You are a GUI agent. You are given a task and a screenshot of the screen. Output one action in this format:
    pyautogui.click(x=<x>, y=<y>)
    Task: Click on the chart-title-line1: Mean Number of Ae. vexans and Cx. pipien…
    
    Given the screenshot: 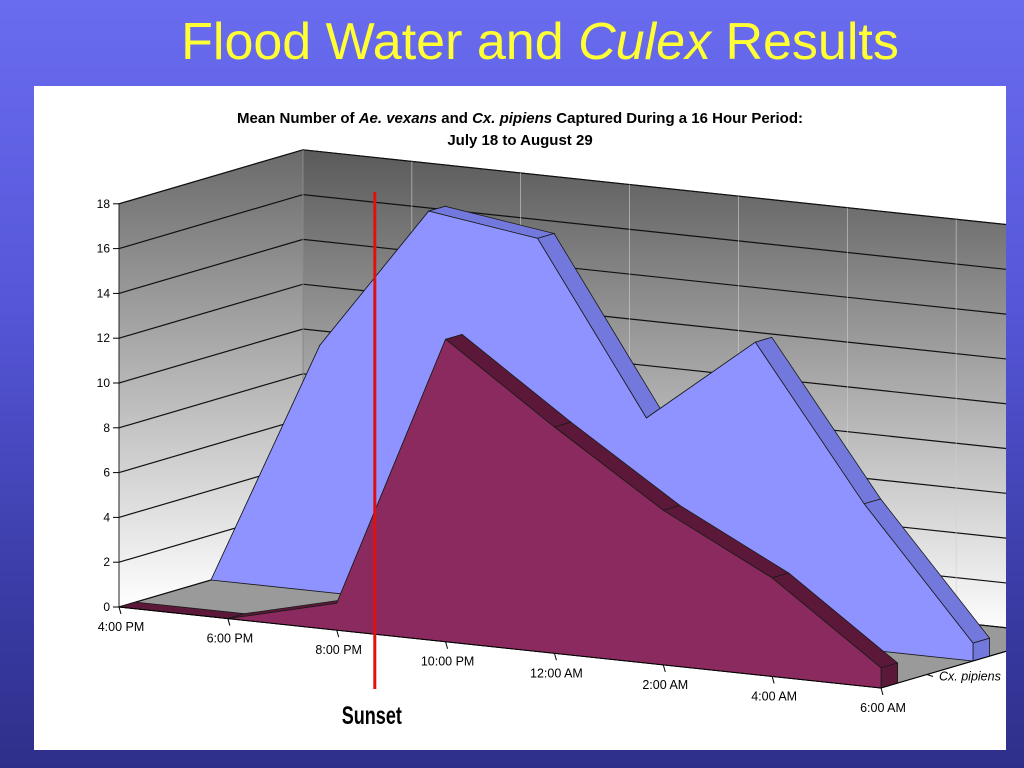 What is the action you would take?
    pyautogui.click(x=520, y=119)
    